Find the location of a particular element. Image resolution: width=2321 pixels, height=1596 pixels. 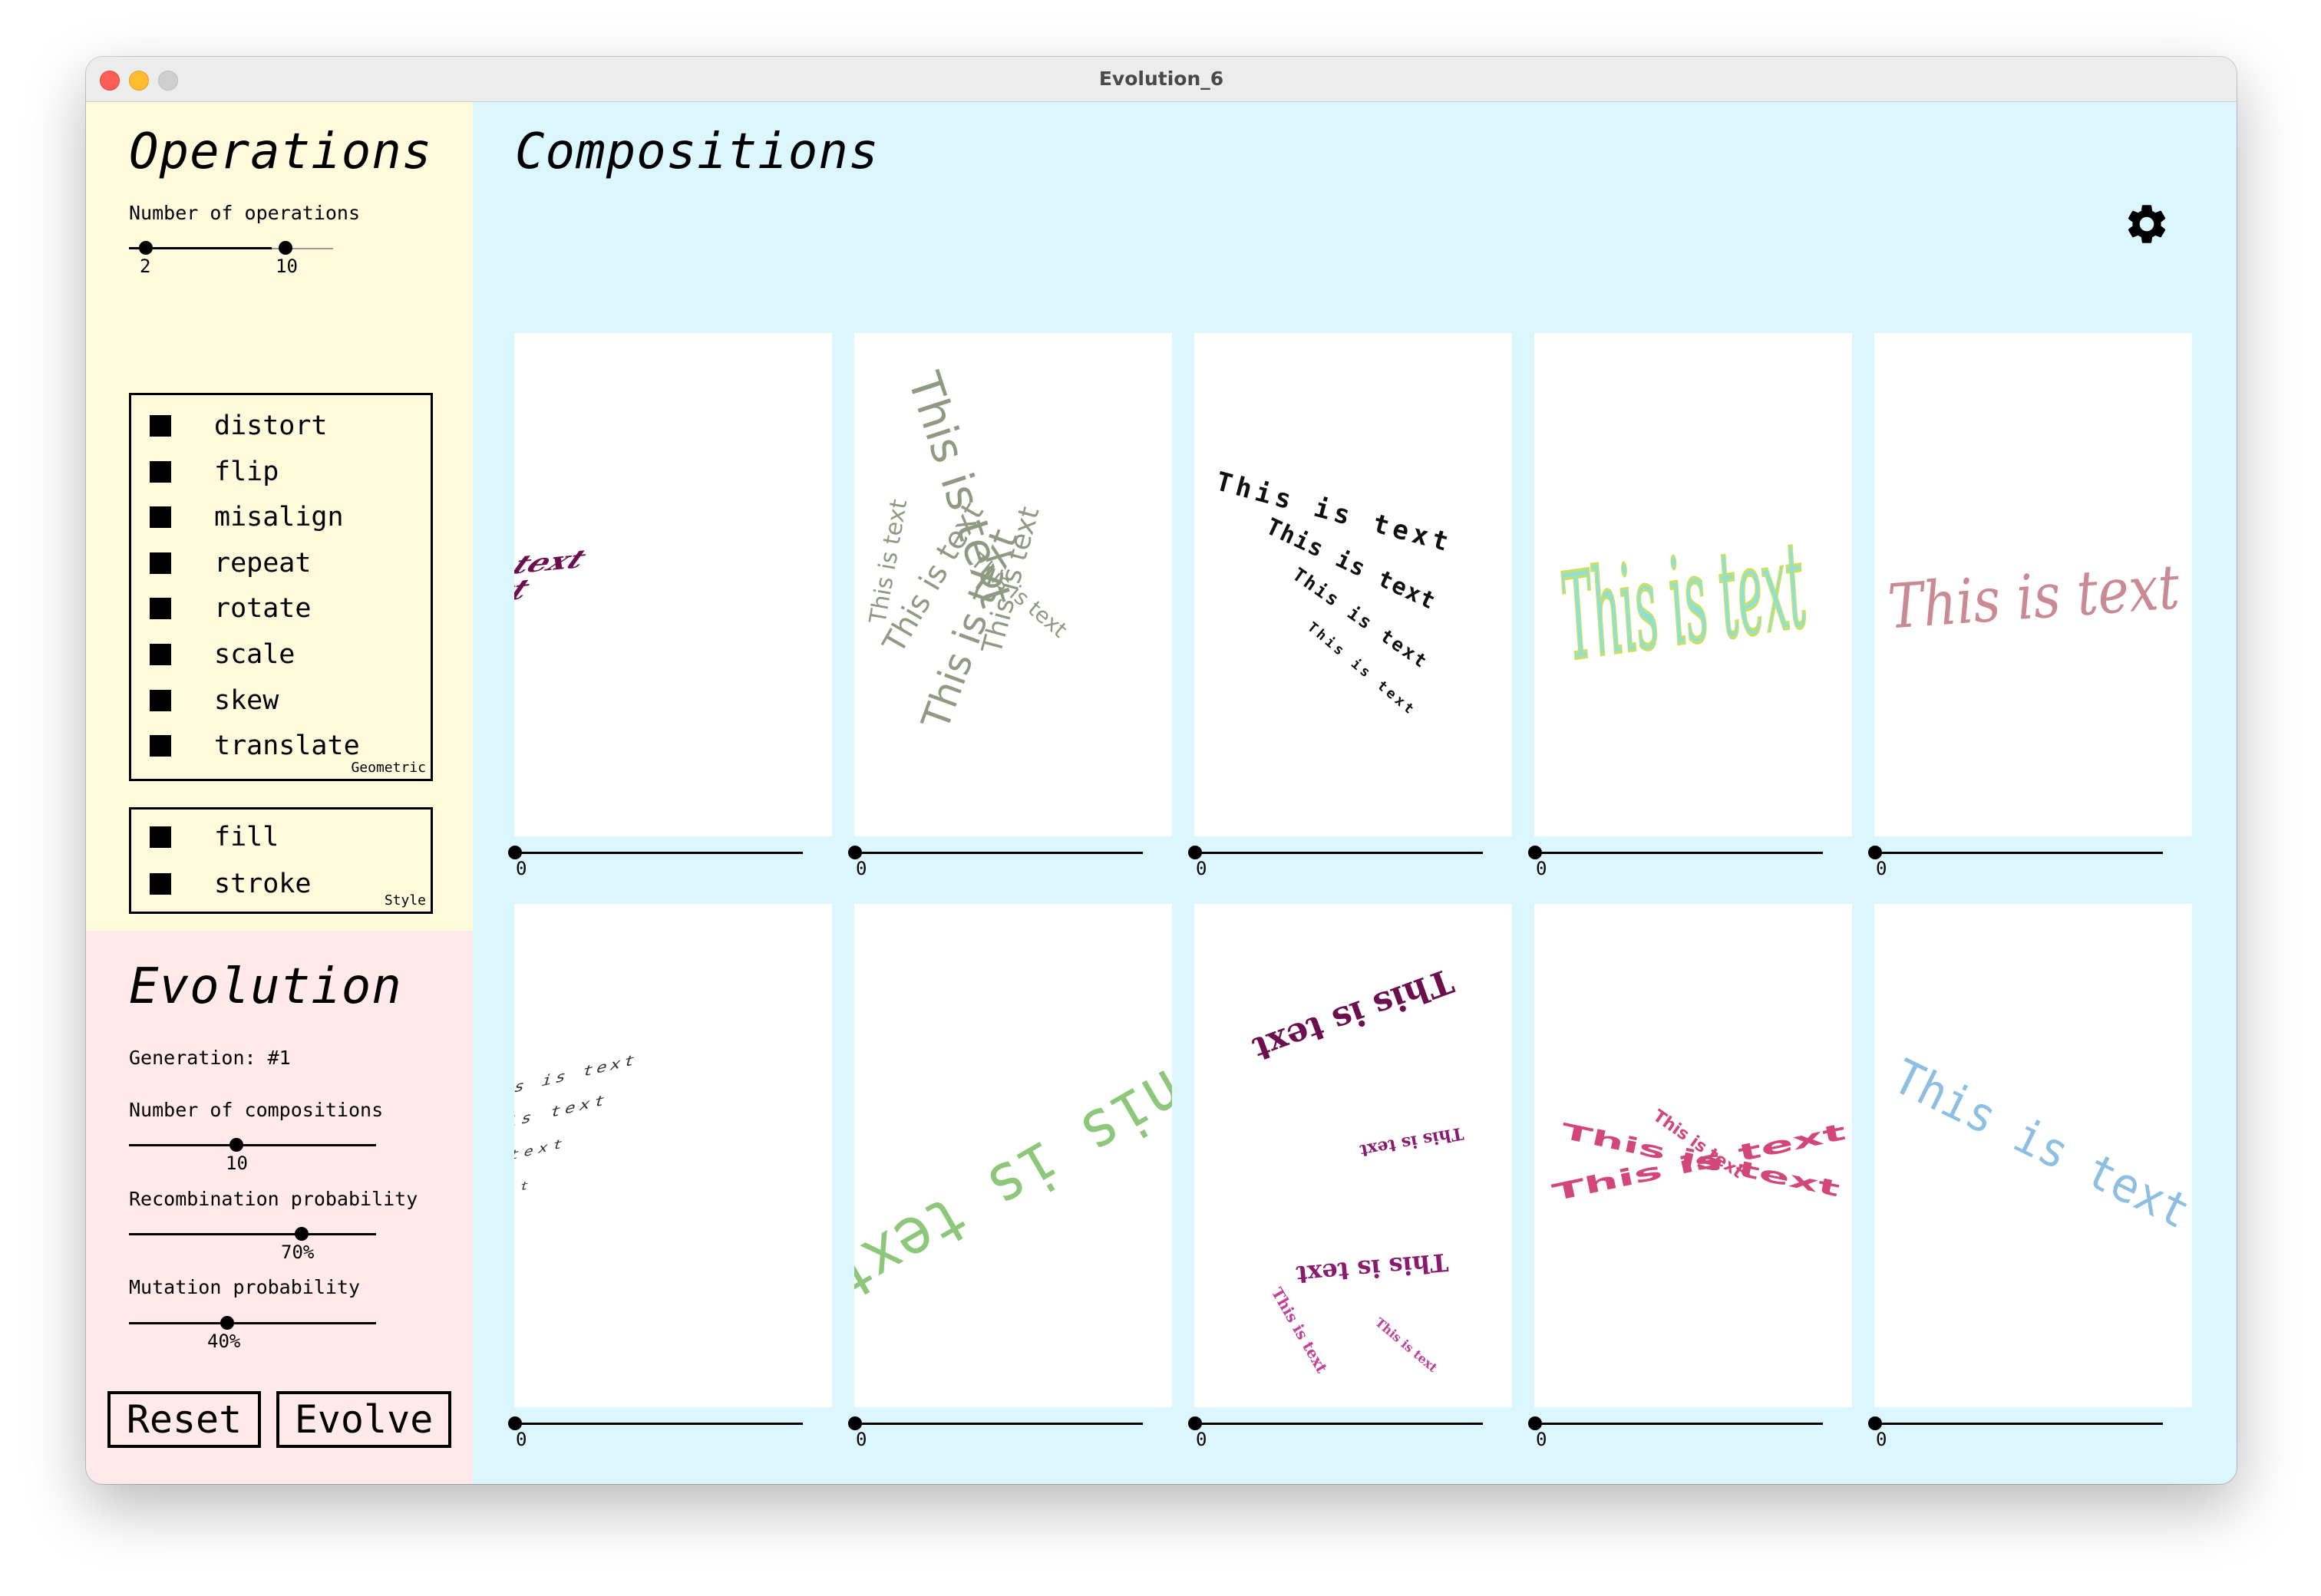

range-slider-max-handle is located at coordinates (285, 248).